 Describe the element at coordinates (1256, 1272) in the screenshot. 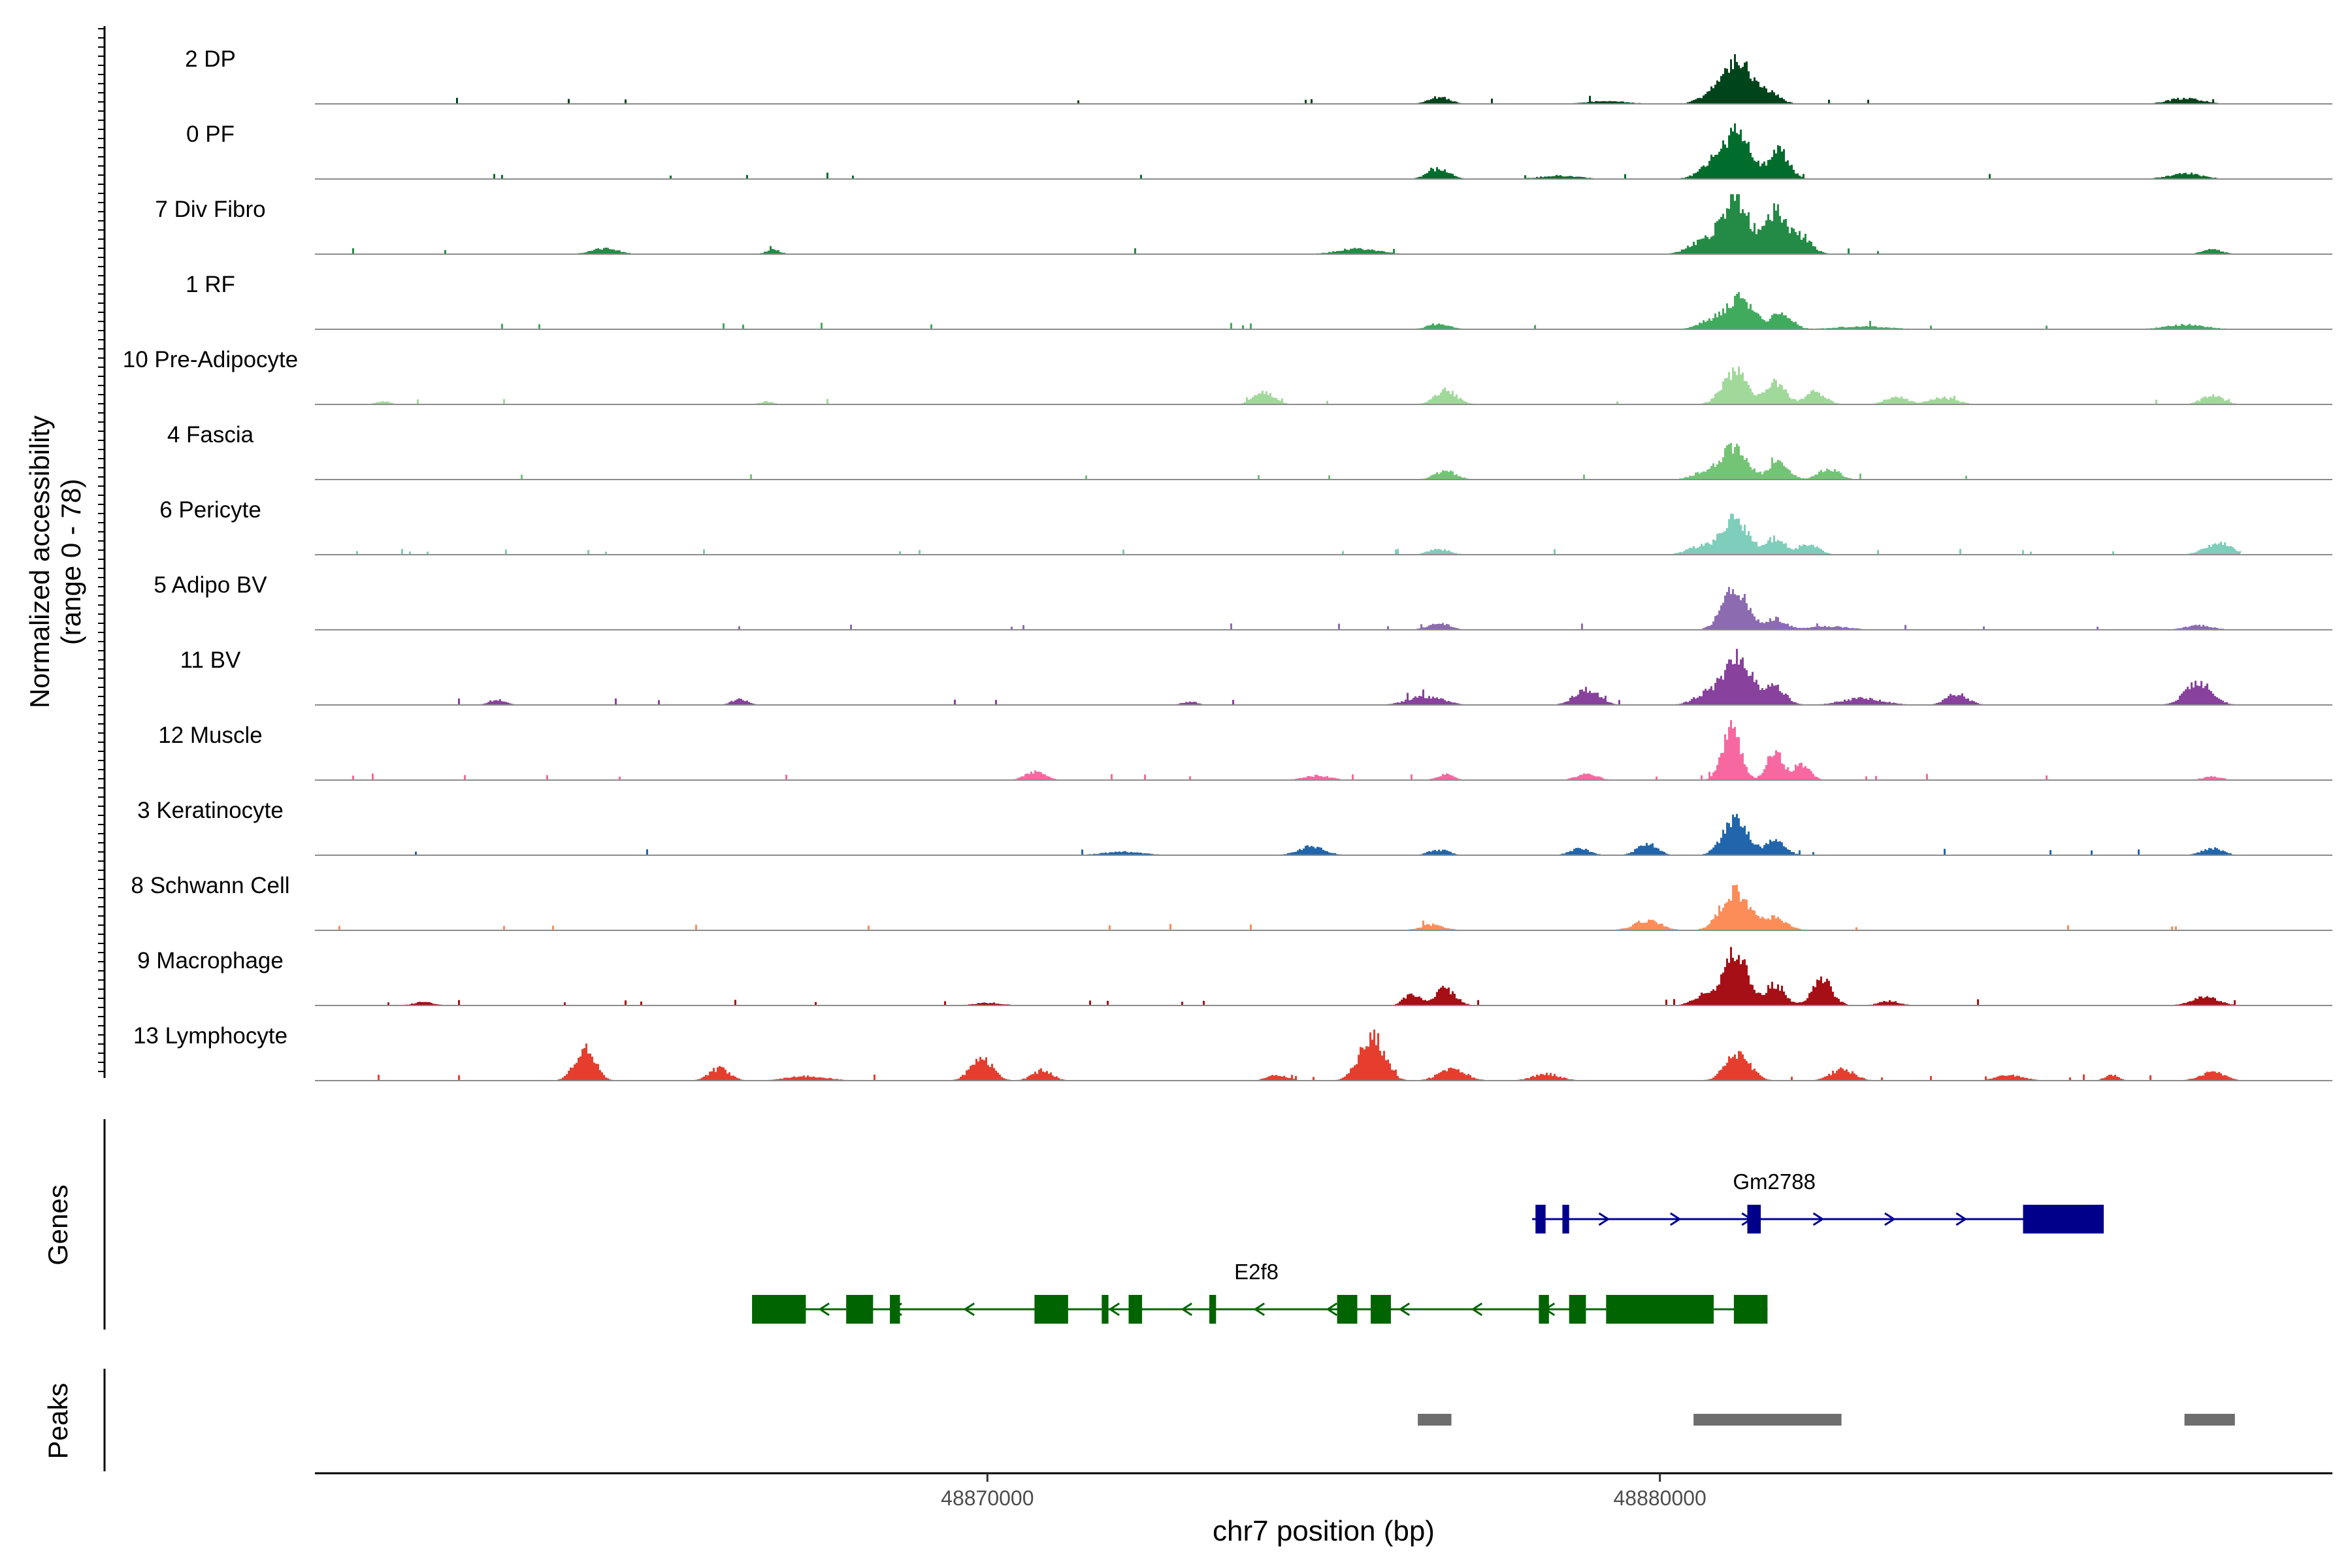

I see `gene-name-label: E2f8` at that location.